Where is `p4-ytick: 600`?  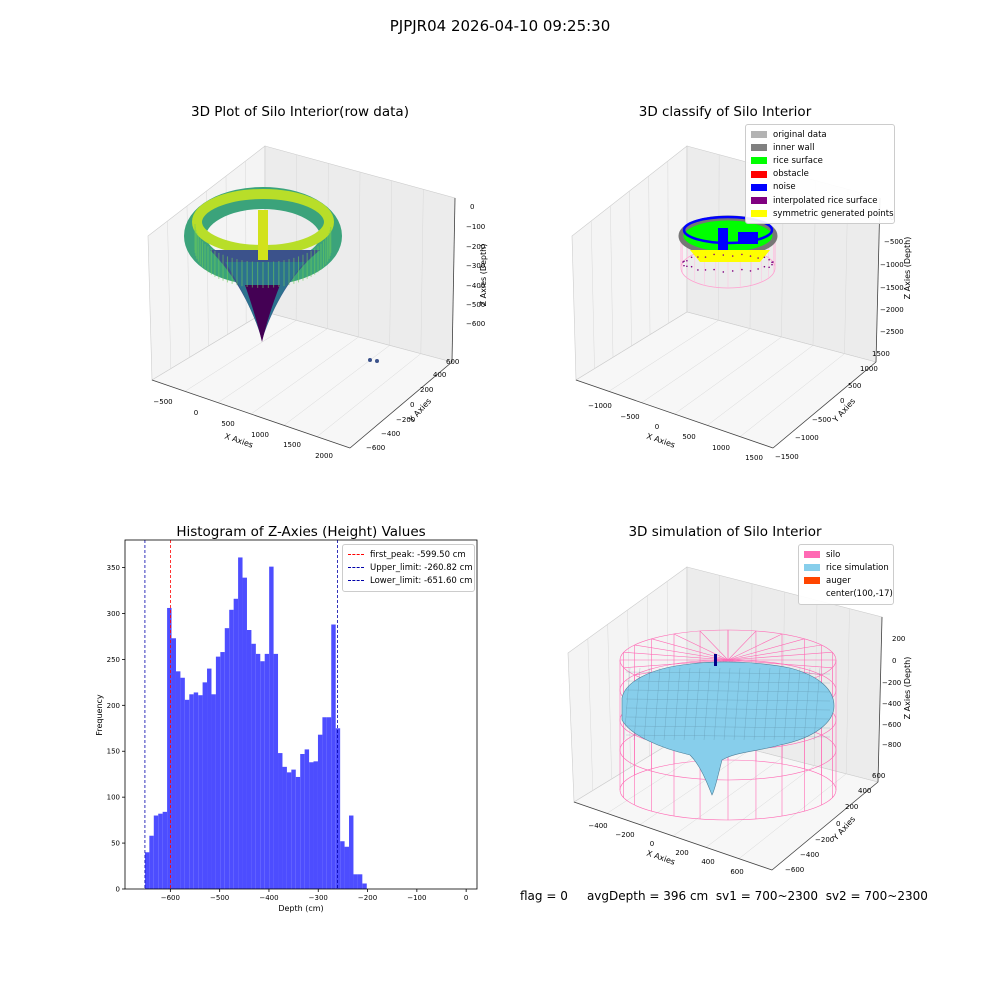 p4-ytick: 600 is located at coordinates (878, 776).